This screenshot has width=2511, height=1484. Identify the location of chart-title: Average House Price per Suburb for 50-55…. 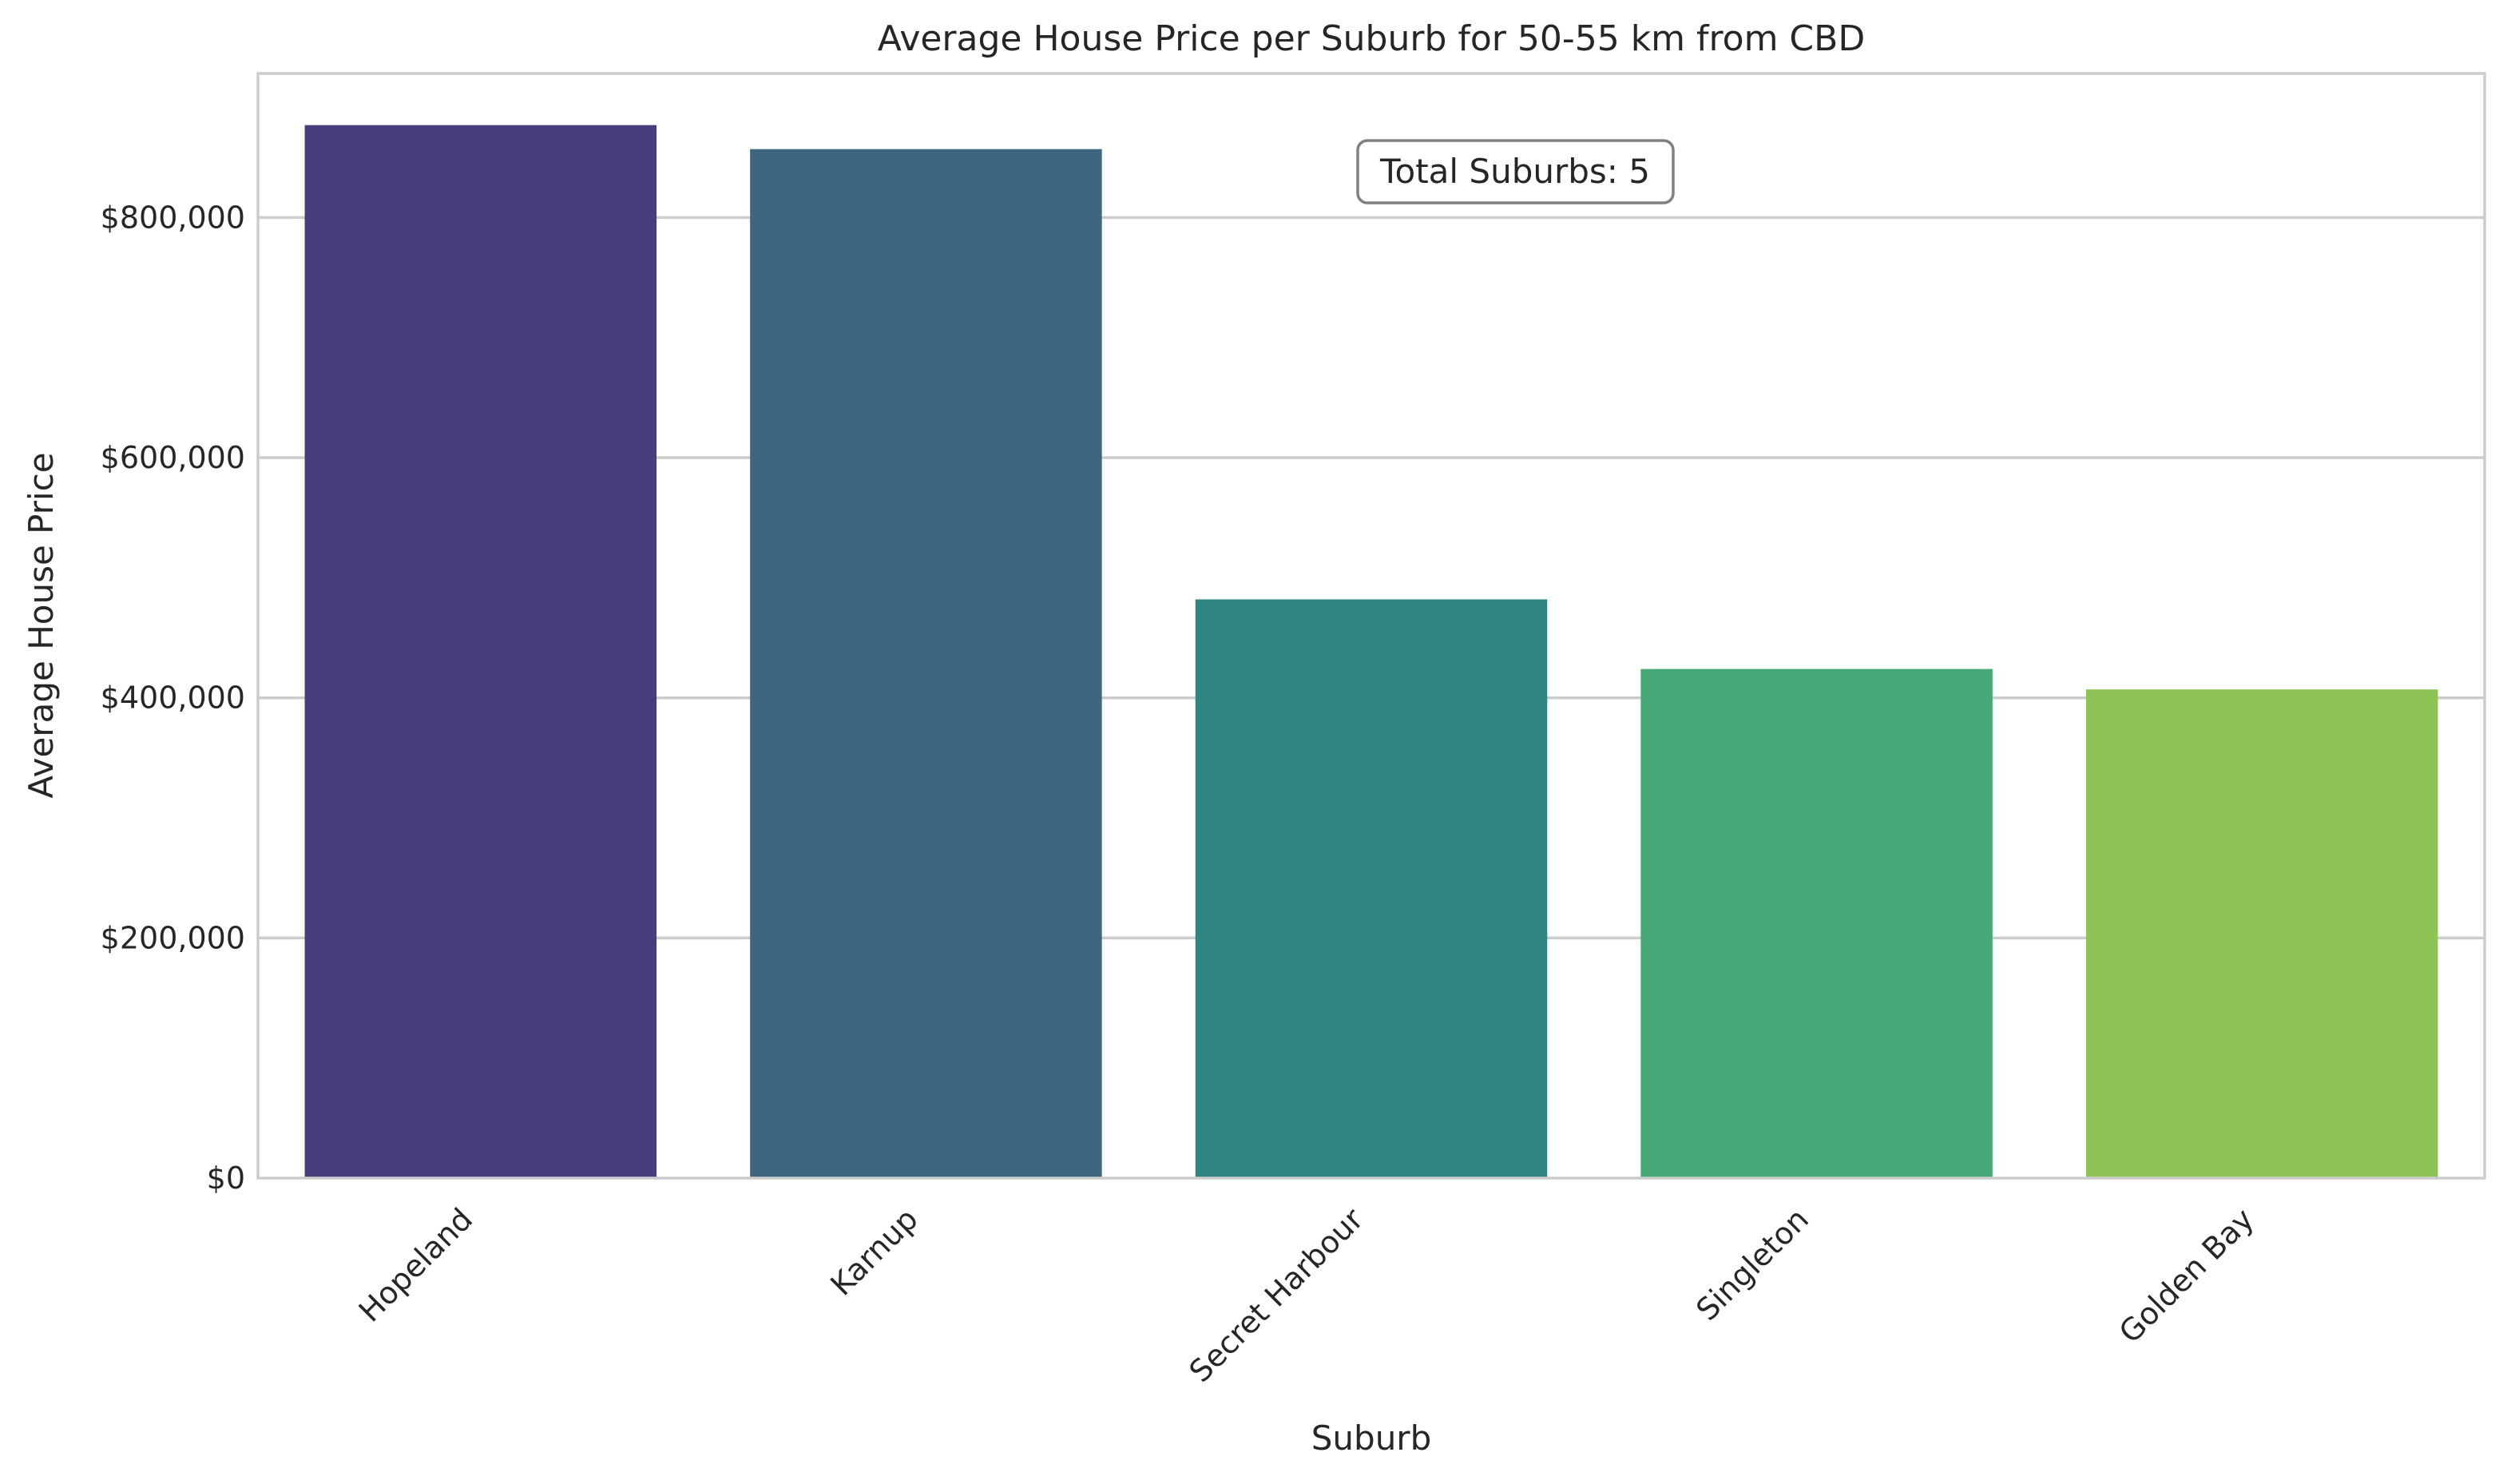
(1371, 38).